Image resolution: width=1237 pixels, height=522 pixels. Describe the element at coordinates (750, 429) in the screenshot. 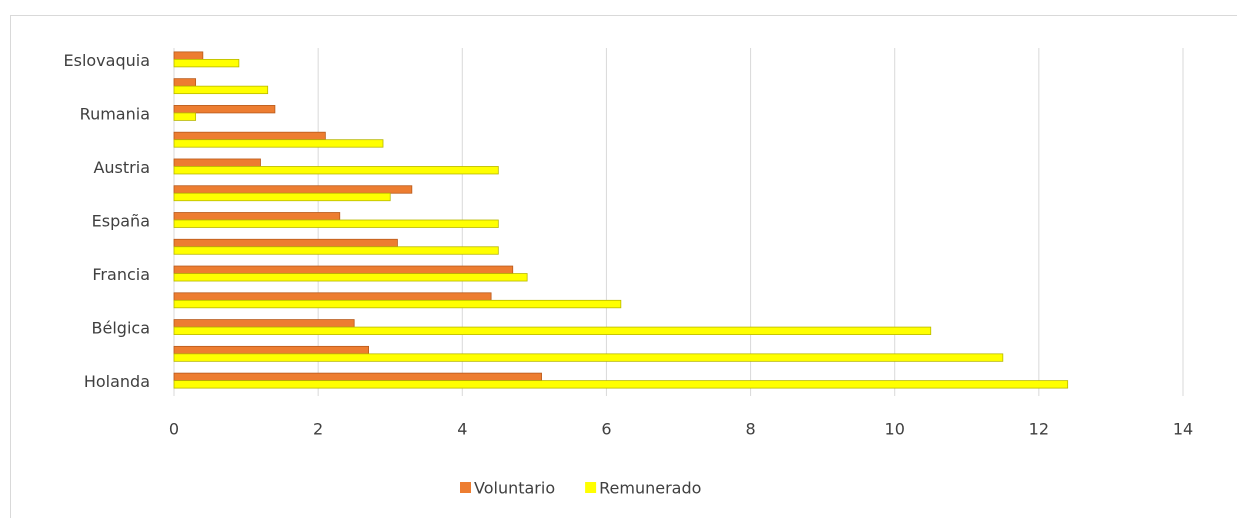

I see `x-tick-label: 8` at that location.